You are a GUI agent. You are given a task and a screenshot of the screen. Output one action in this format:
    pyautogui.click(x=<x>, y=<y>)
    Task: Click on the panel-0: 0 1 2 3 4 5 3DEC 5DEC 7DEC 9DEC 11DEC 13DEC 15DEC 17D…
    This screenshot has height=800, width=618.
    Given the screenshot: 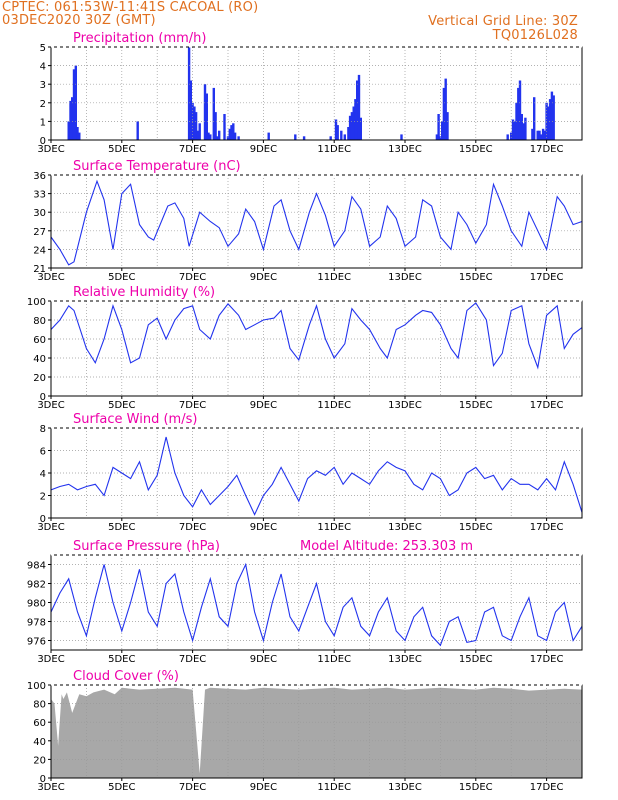 What is the action you would take?
    pyautogui.click(x=310, y=93)
    